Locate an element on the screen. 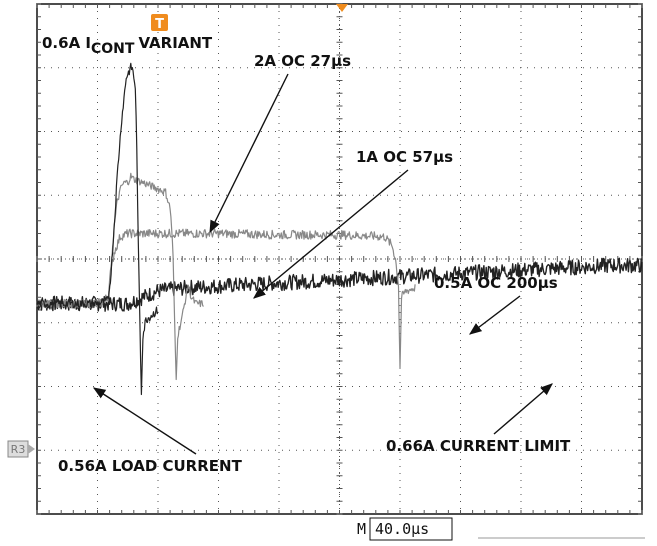  trigger-position-marker is located at coordinates (342, 8).